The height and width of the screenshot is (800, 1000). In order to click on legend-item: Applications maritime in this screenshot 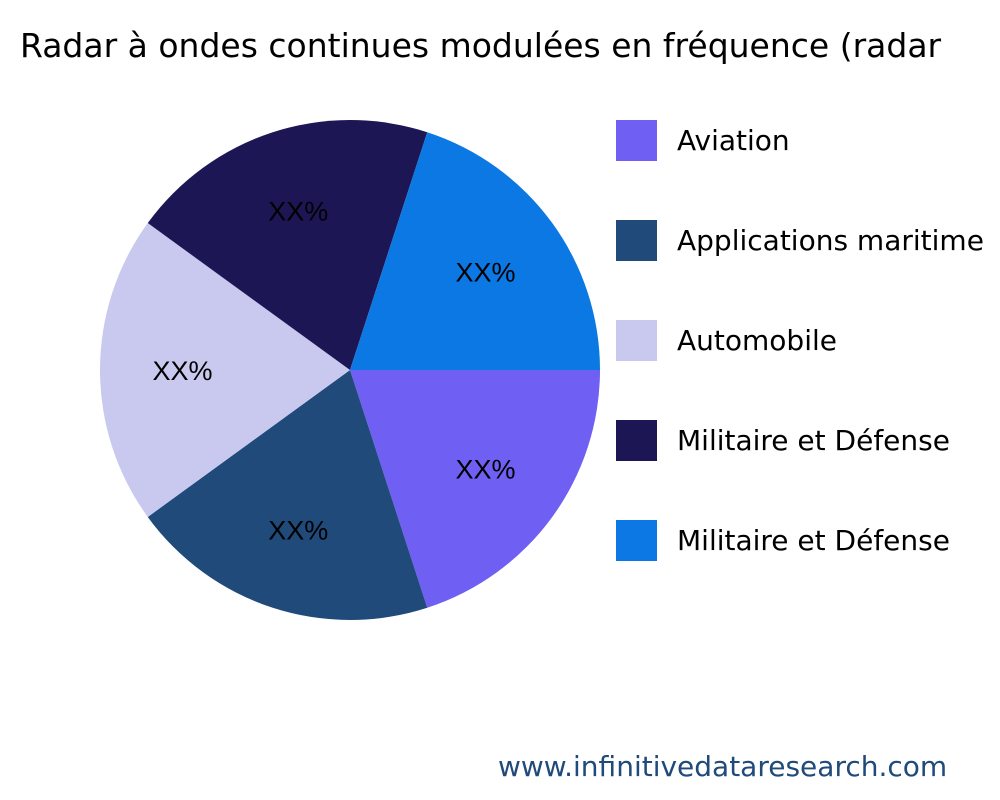, I will do `click(800, 240)`.